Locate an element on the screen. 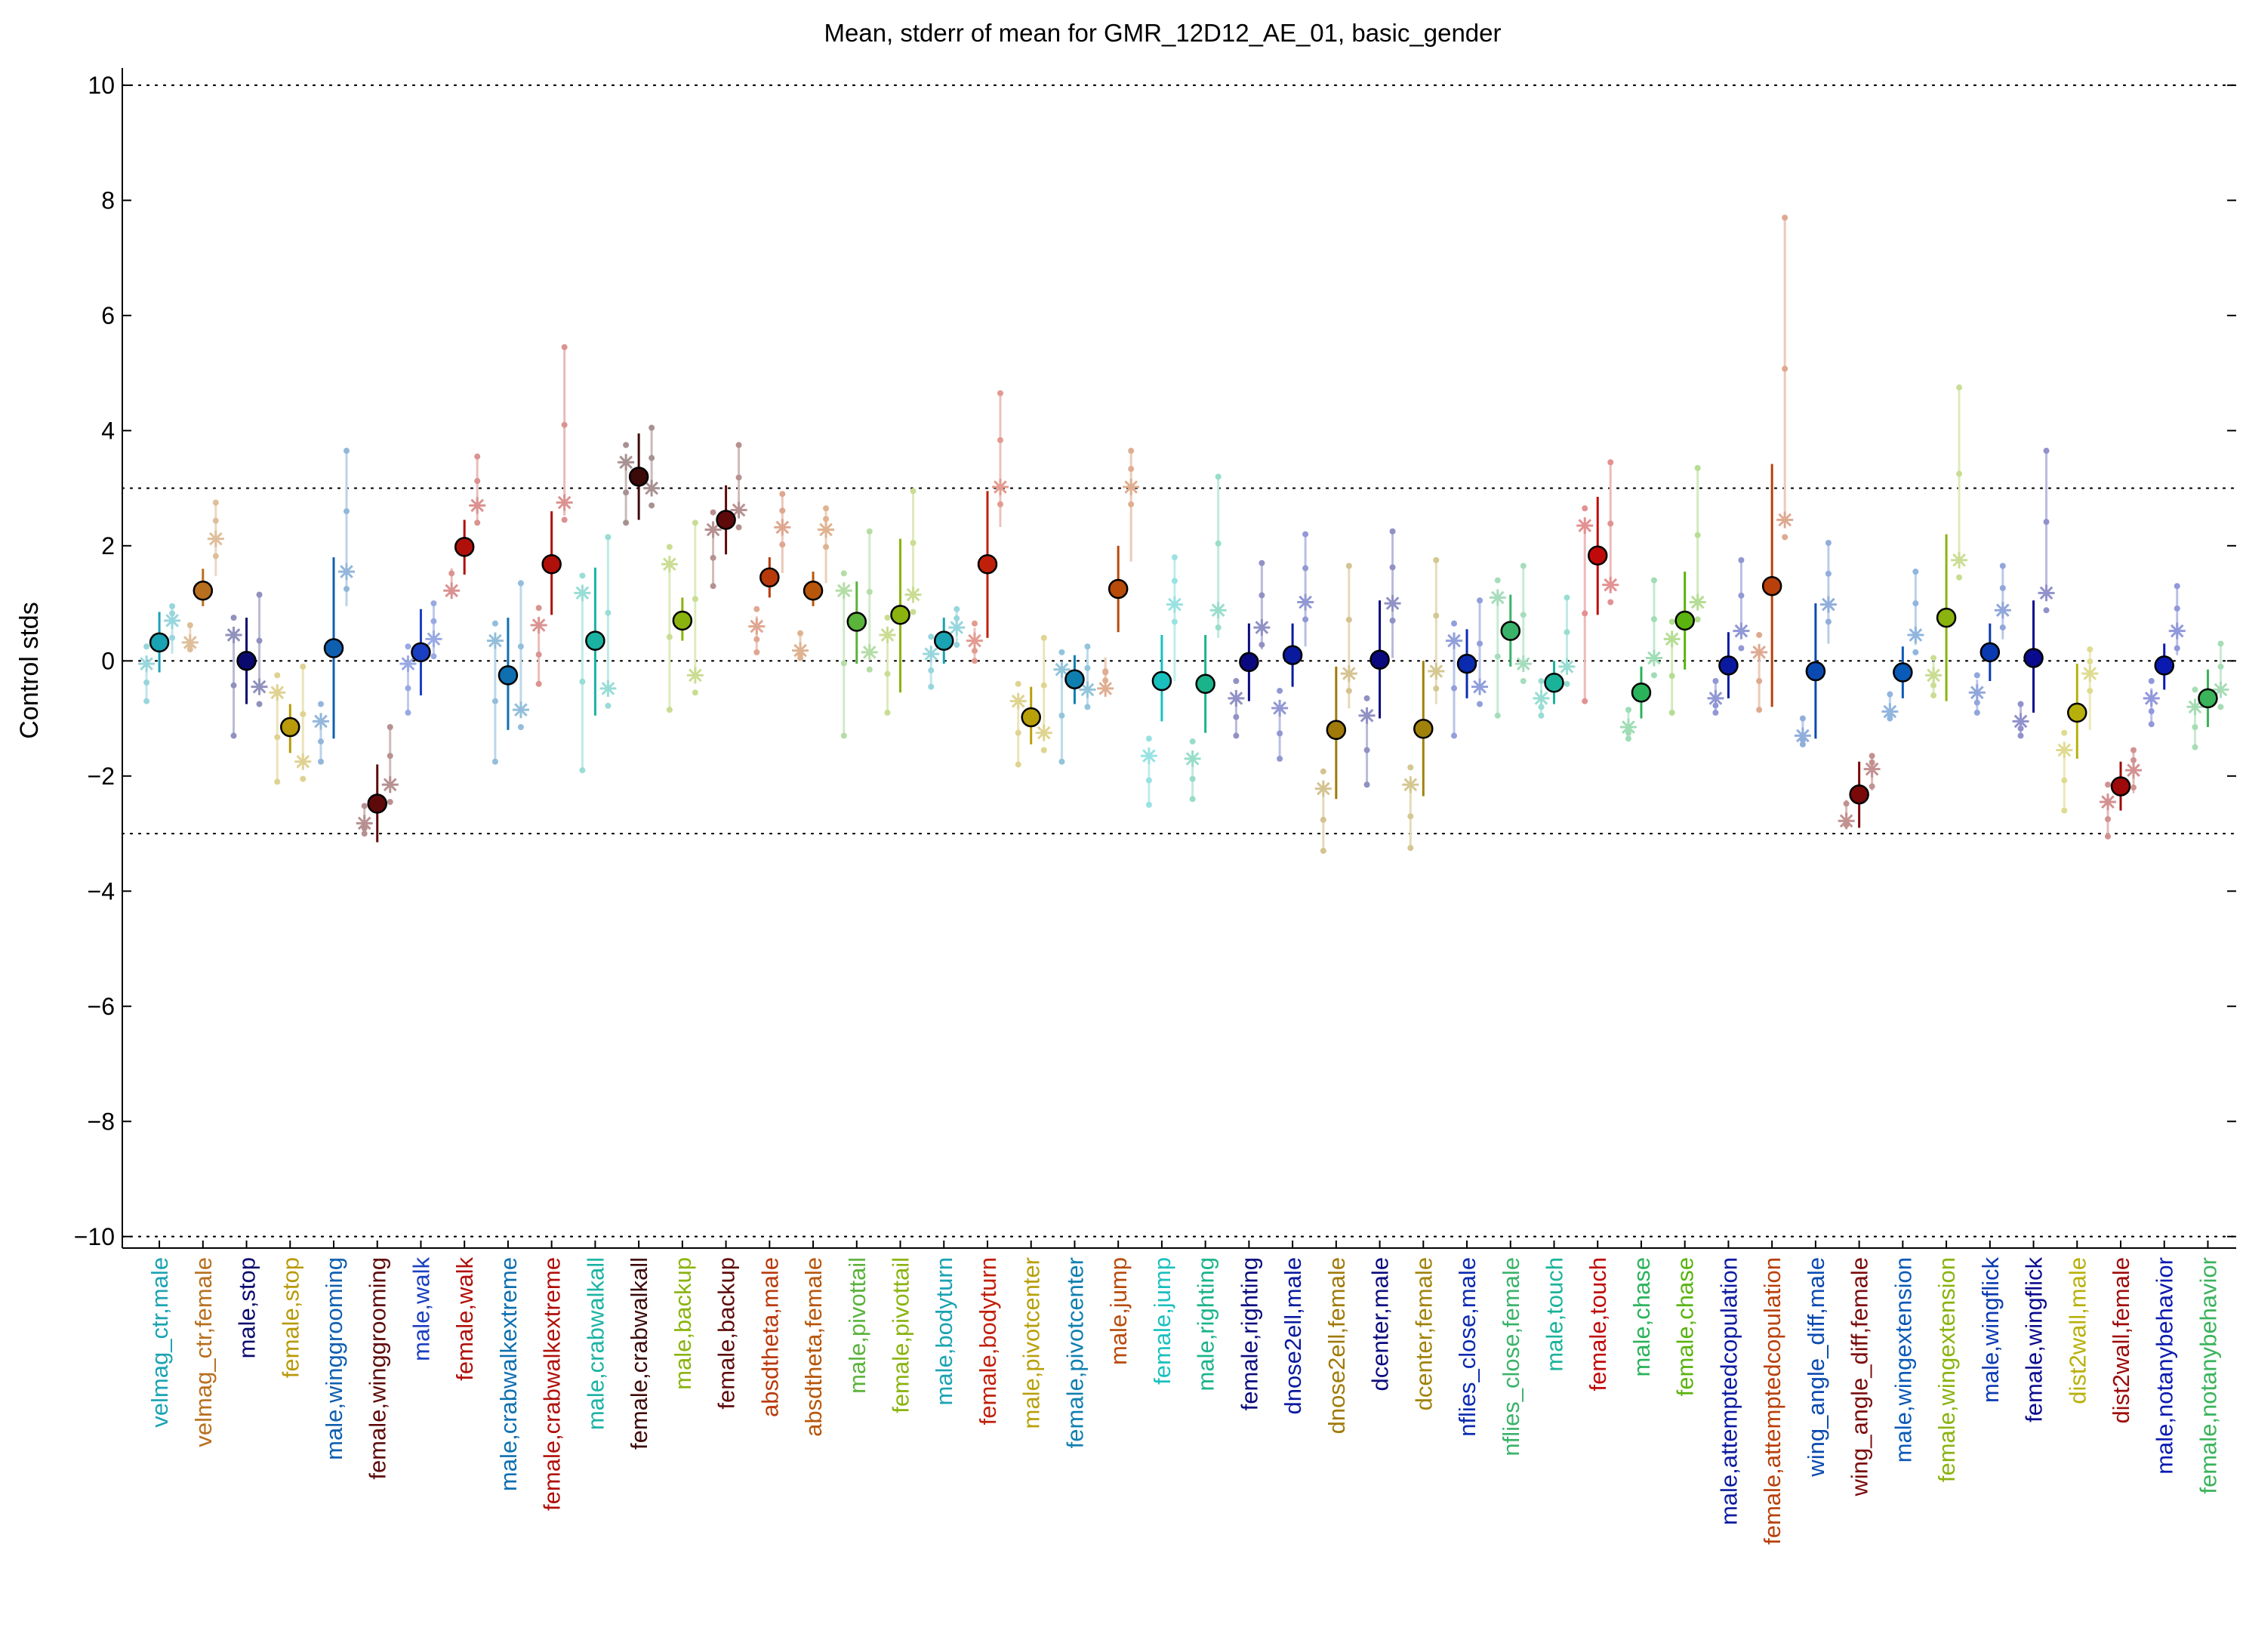  x-tick-label: dcenter,male is located at coordinates (1381, 1324).